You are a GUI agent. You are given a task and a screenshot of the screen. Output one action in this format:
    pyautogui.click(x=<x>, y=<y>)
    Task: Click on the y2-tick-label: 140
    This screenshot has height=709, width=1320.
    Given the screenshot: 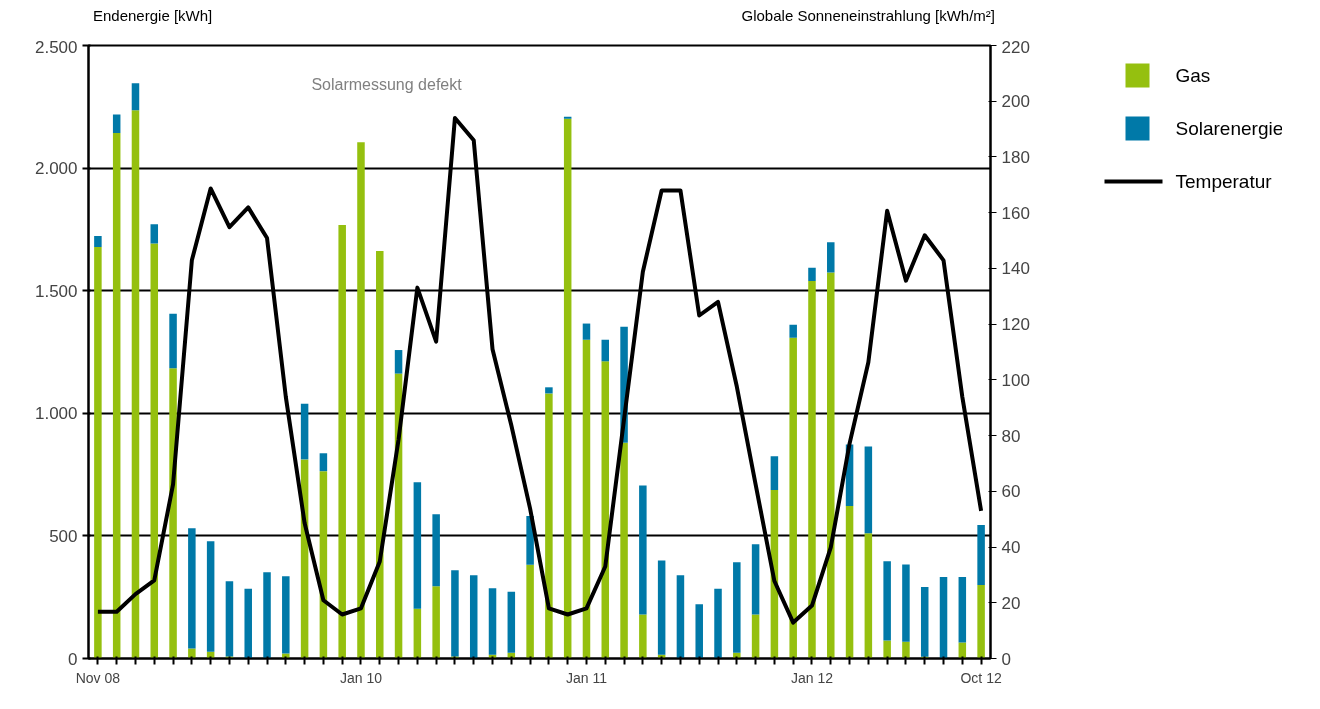 What is the action you would take?
    pyautogui.click(x=1015, y=269)
    